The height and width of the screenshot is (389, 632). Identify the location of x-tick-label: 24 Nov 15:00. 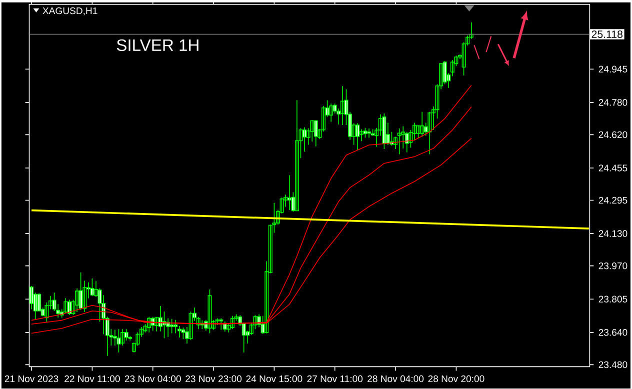
(274, 379).